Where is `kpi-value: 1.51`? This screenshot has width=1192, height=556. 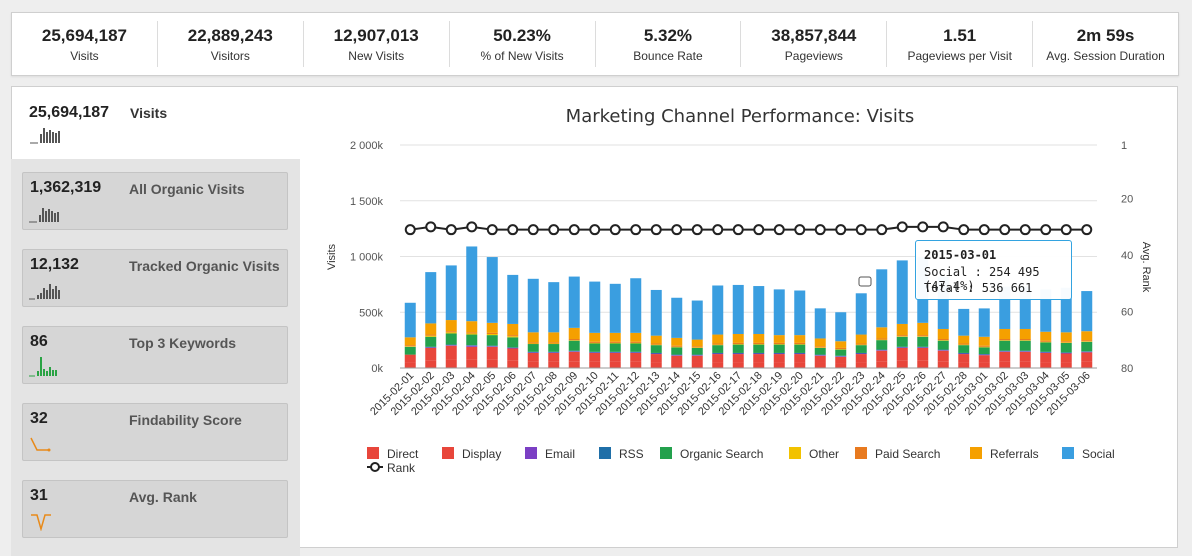
kpi-value: 1.51 is located at coordinates (960, 35).